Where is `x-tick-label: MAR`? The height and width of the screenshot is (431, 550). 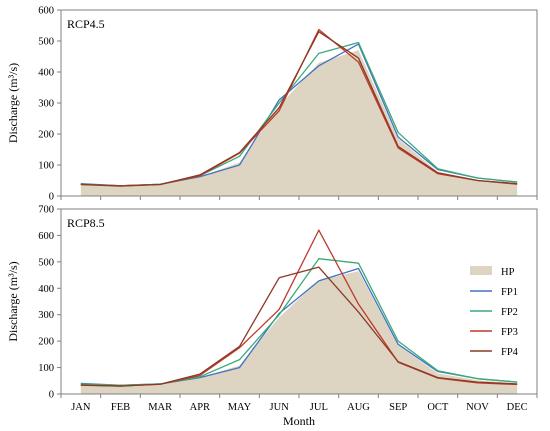 x-tick-label: MAR is located at coordinates (160, 407).